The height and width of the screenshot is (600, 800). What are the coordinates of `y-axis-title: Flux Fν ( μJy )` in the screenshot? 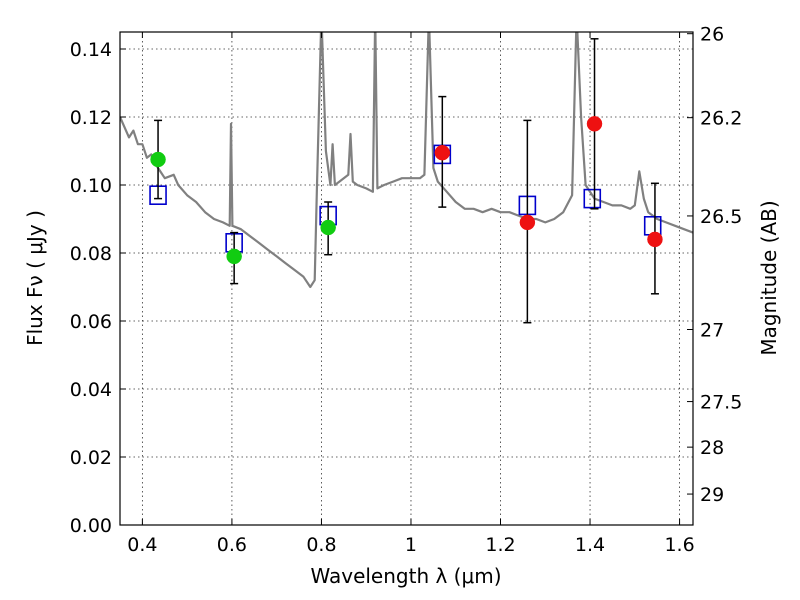 It's located at (35, 278).